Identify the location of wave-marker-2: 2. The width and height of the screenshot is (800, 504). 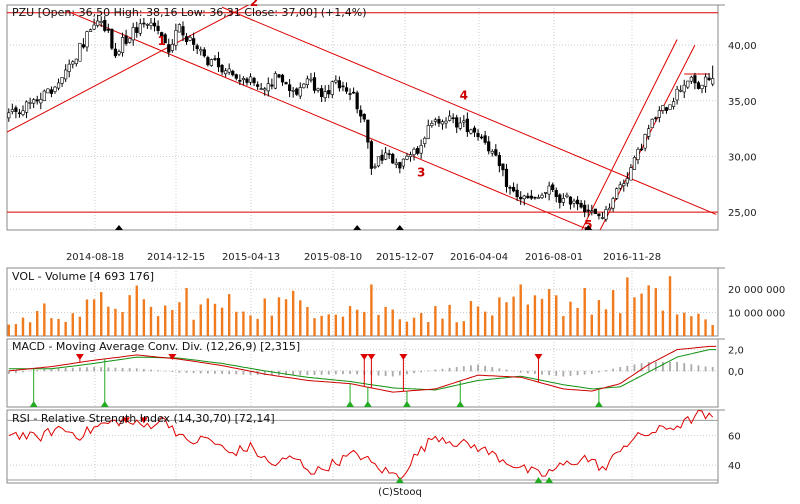
(254, 4).